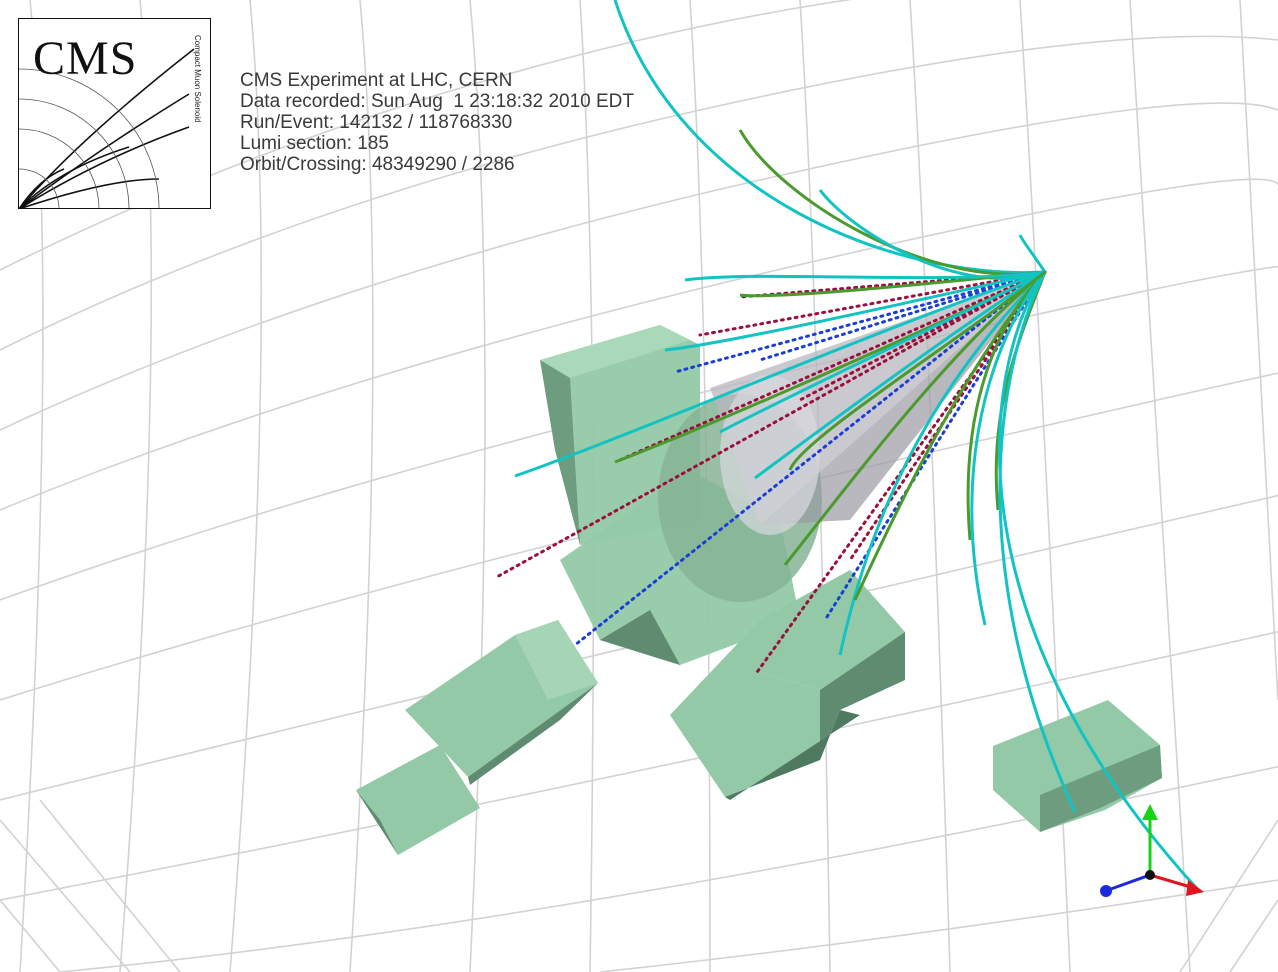  I want to click on cms-logo: CMS Compact Muon Solenoid, so click(114, 113).